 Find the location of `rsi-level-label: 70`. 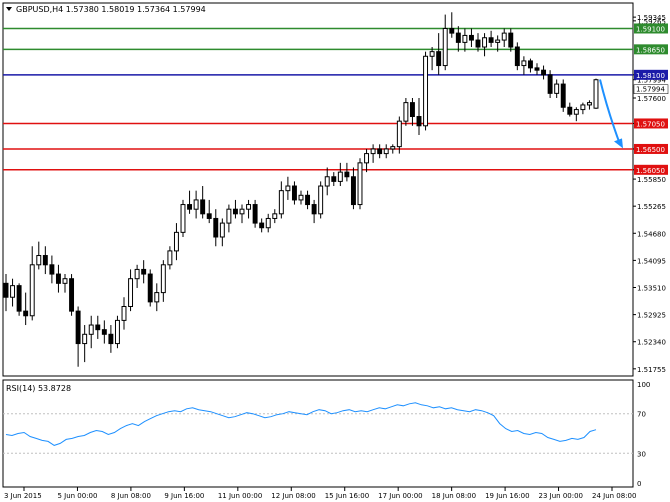

rsi-level-label: 70 is located at coordinates (641, 415).